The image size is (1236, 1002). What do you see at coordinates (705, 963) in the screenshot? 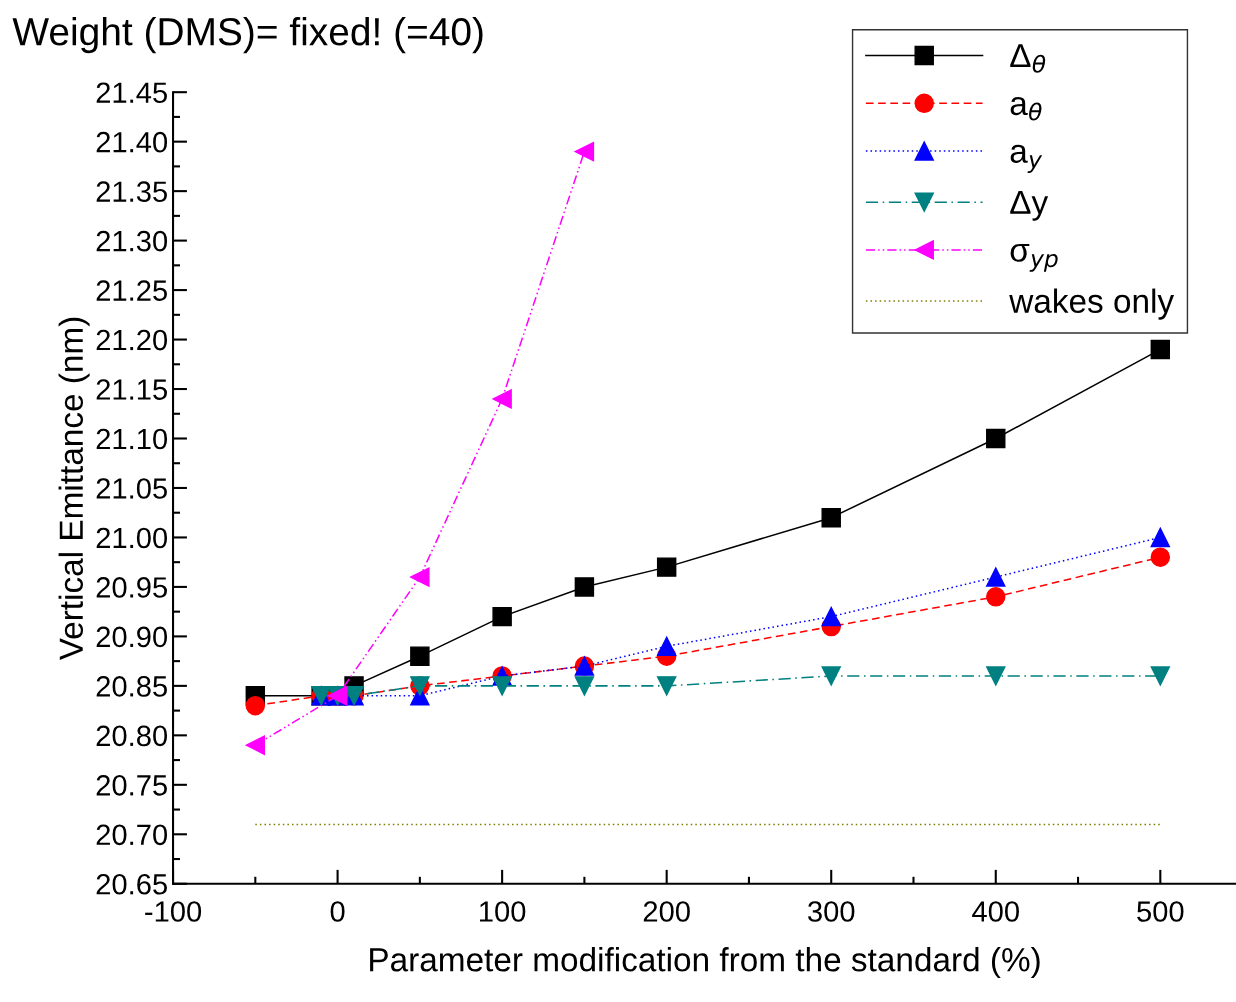
I see `x-axis-title: Parameter modification from the standard (%)` at bounding box center [705, 963].